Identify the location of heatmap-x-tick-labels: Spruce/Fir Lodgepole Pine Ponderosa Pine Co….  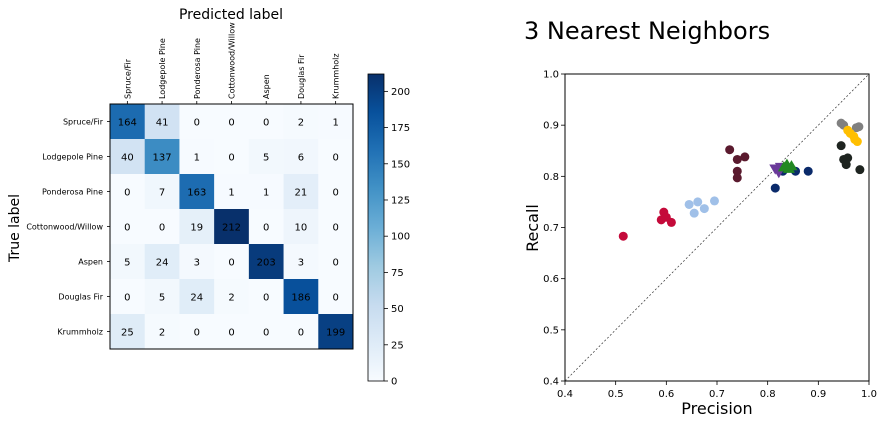
(232, 63).